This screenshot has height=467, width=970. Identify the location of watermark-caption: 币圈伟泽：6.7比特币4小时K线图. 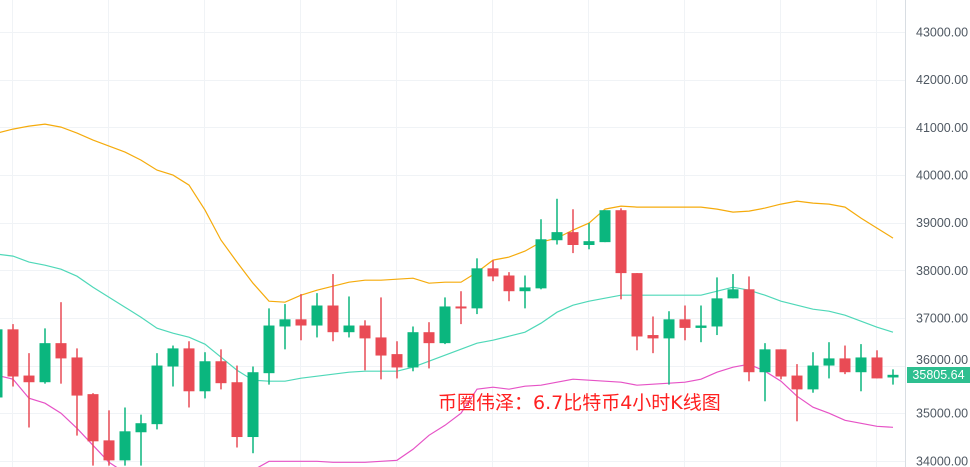
(579, 403).